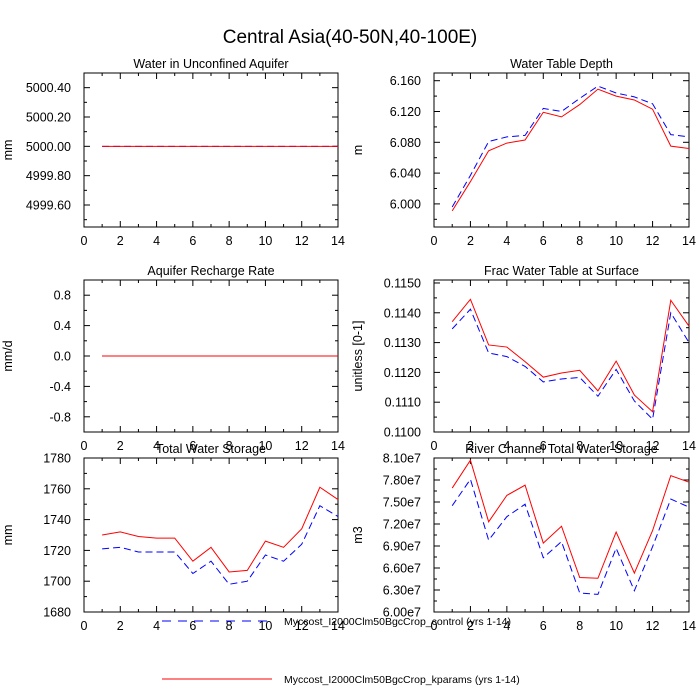 This screenshot has height=700, width=700. Describe the element at coordinates (57, 520) in the screenshot. I see `y-tick-label: 1740` at that location.